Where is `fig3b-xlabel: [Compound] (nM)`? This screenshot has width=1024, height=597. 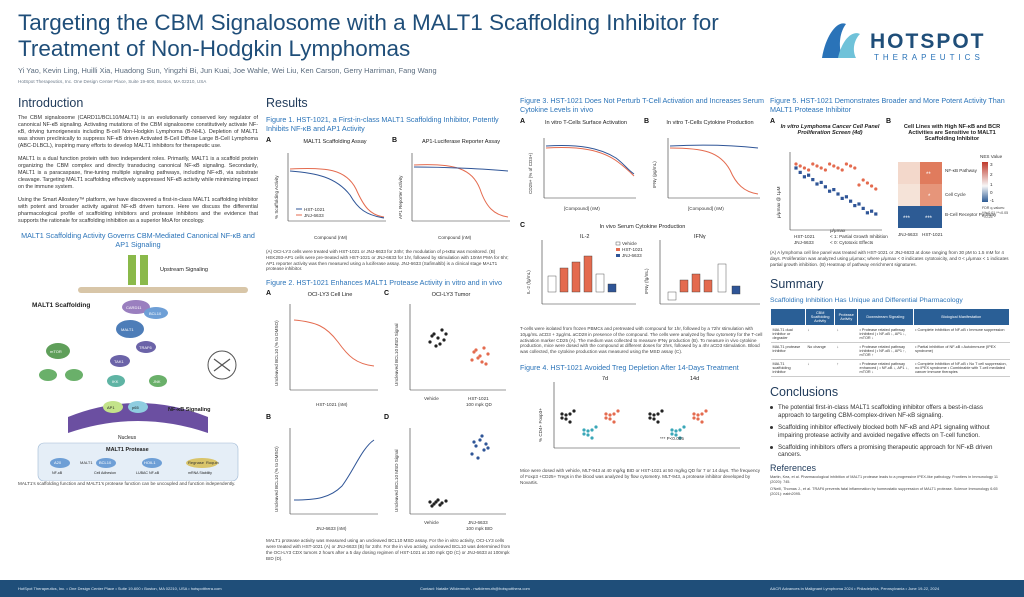 fig3b-xlabel: [Compound] (nM) is located at coordinates (706, 208).